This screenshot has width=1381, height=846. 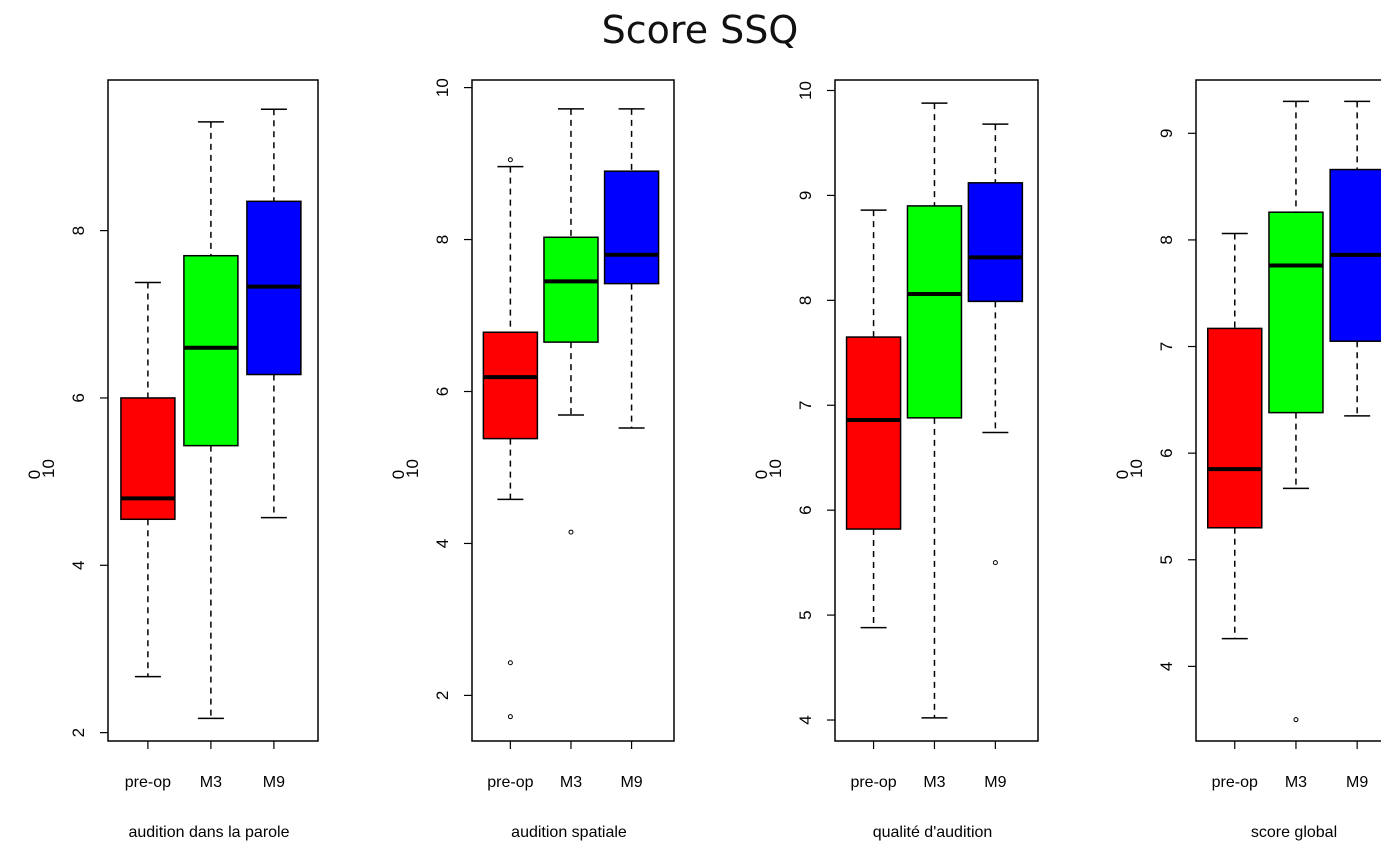 What do you see at coordinates (569, 832) in the screenshot?
I see `x-axis-label: audition spatiale` at bounding box center [569, 832].